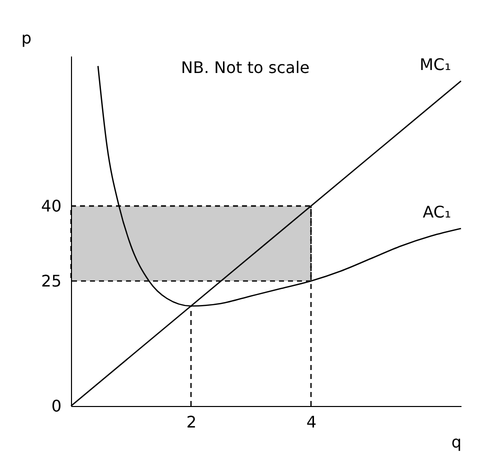 Image resolution: width=490 pixels, height=466 pixels. Describe the element at coordinates (311, 422) in the screenshot. I see `x-tick-label: 4` at that location.